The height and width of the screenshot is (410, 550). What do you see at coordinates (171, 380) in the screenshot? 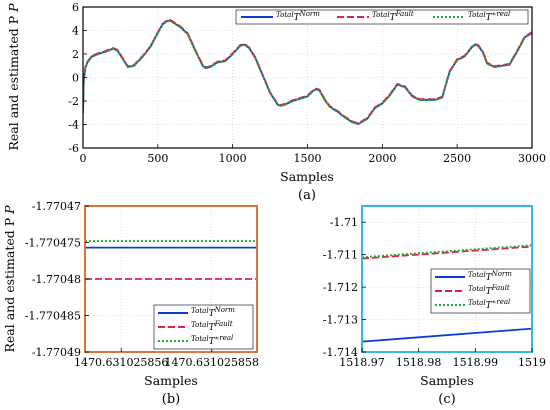
I see `b-xlabel: Samples` at bounding box center [171, 380].